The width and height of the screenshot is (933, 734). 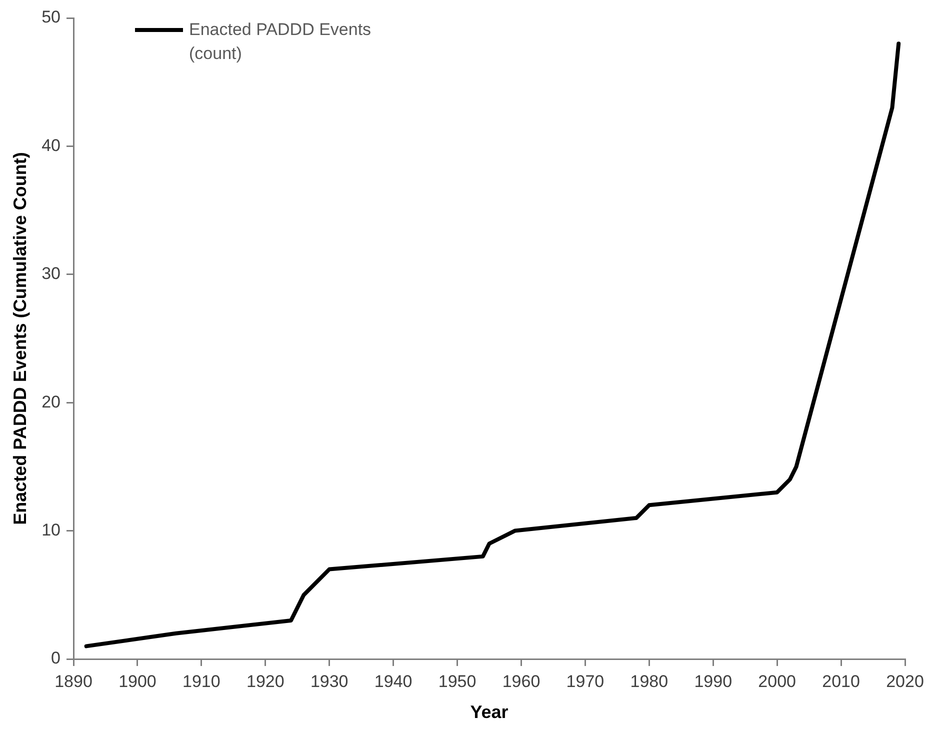 I want to click on x-tick-label: 1930, so click(x=329, y=681).